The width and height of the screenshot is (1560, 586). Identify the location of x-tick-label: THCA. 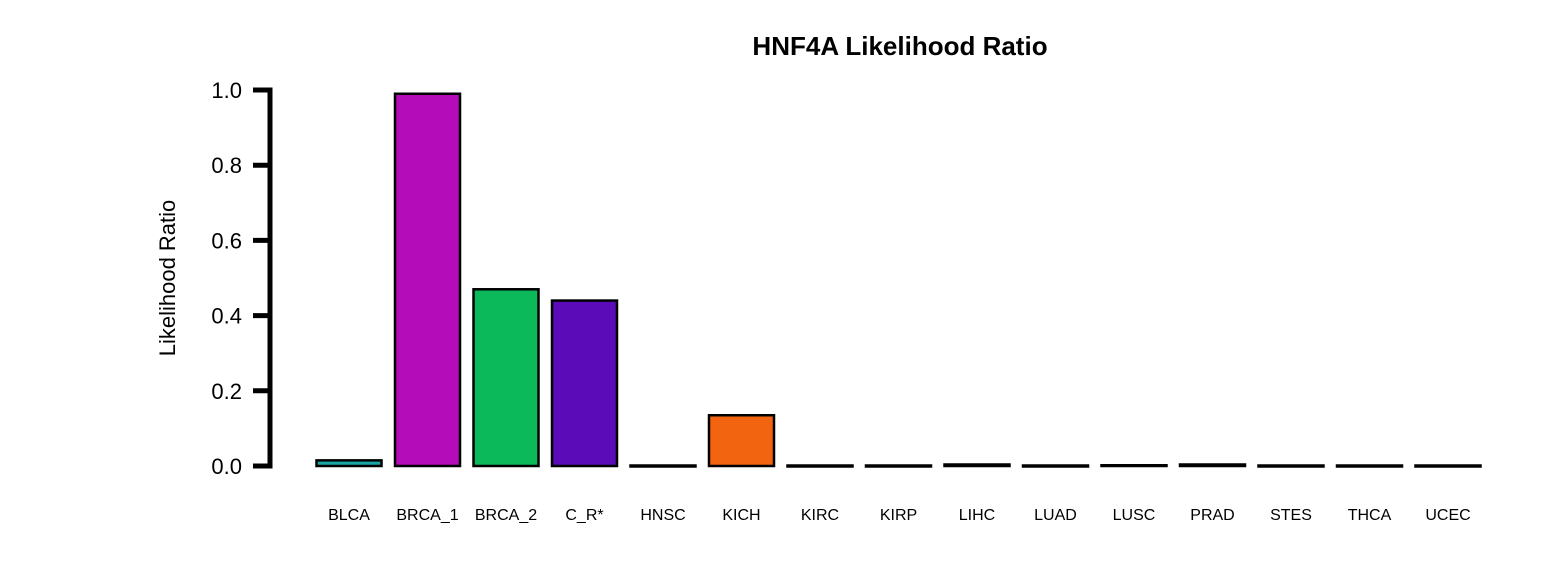
(1370, 515).